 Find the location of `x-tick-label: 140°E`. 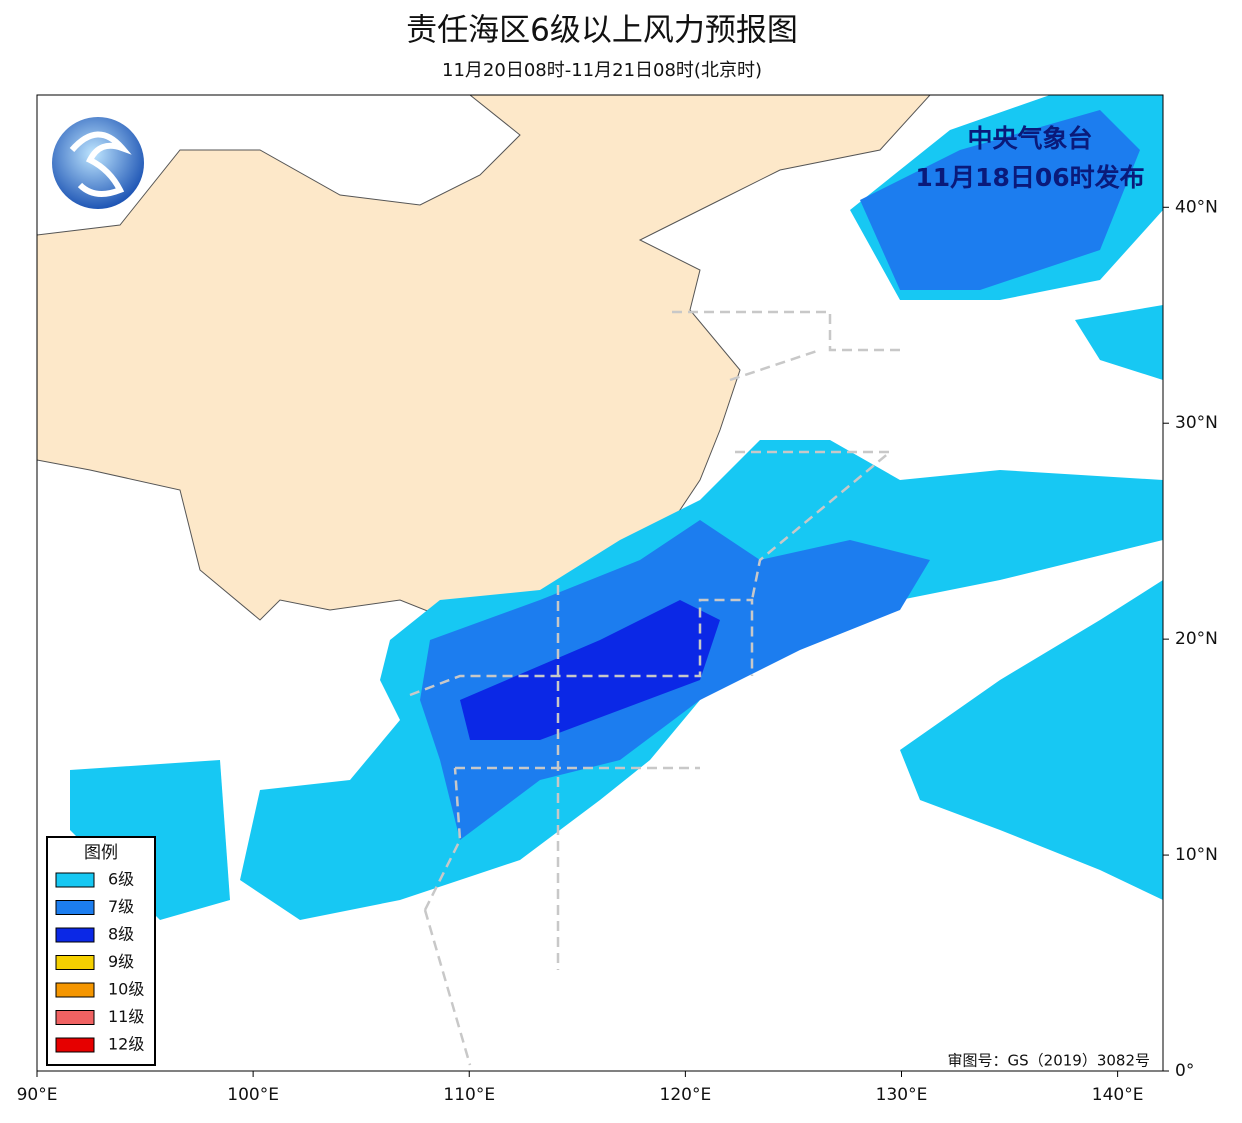

x-tick-label: 140°E is located at coordinates (1118, 1095).